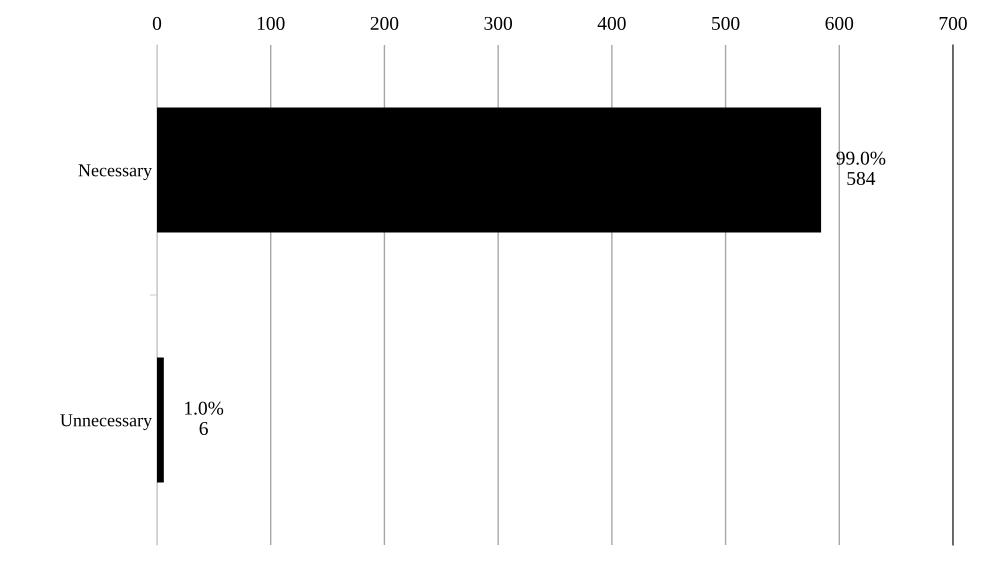  I want to click on x-tick-label: 600, so click(840, 23).